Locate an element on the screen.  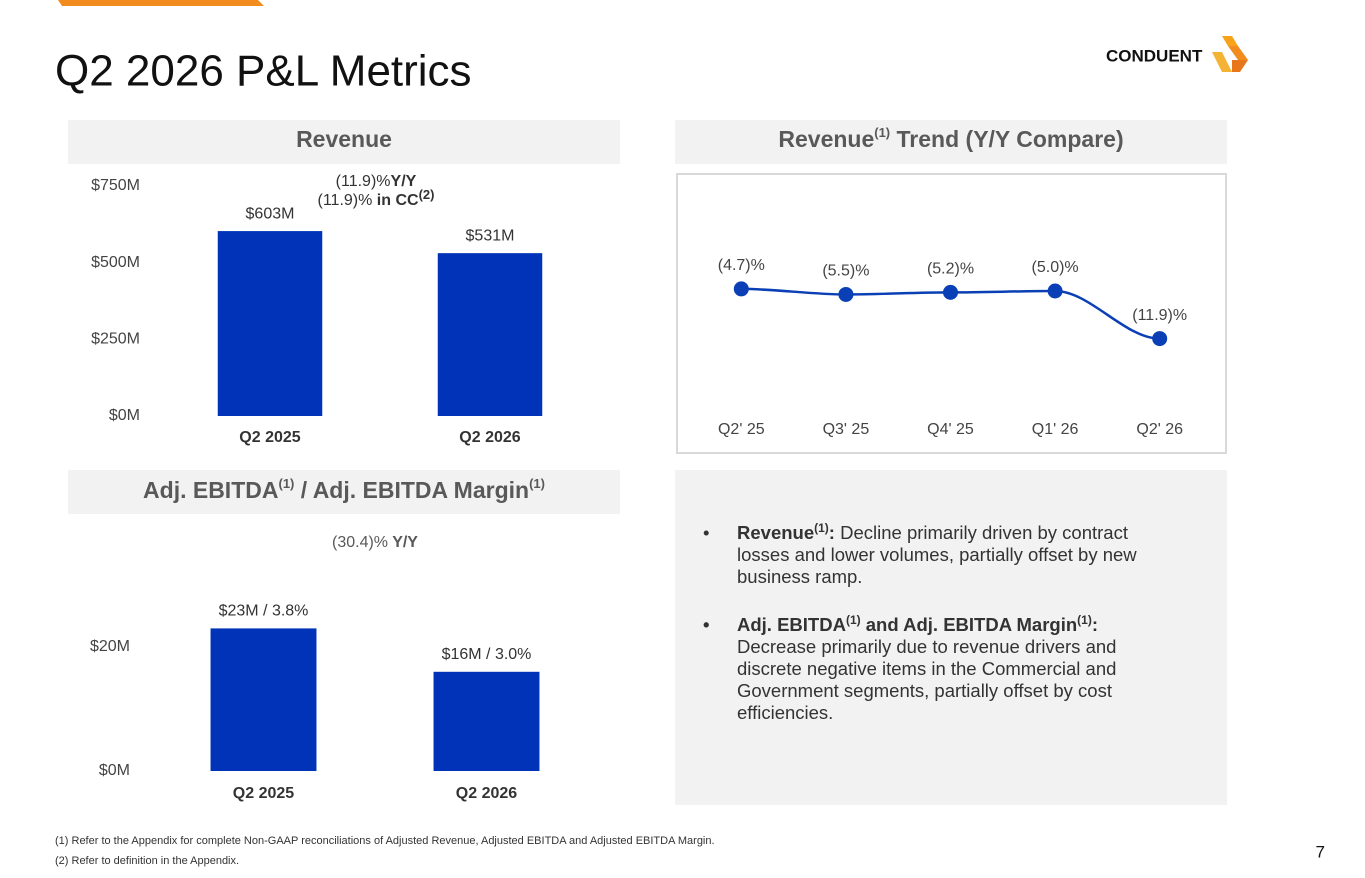
annotation-part: in CC is located at coordinates (395, 200).